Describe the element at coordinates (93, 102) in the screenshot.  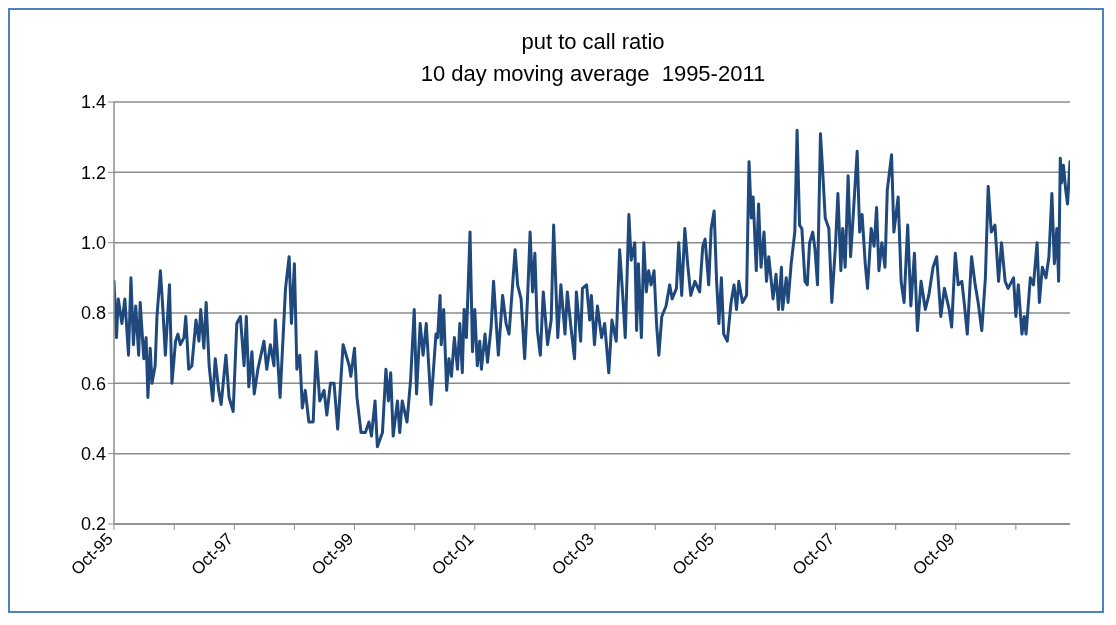
I see `y-tick-label: 1.4` at that location.